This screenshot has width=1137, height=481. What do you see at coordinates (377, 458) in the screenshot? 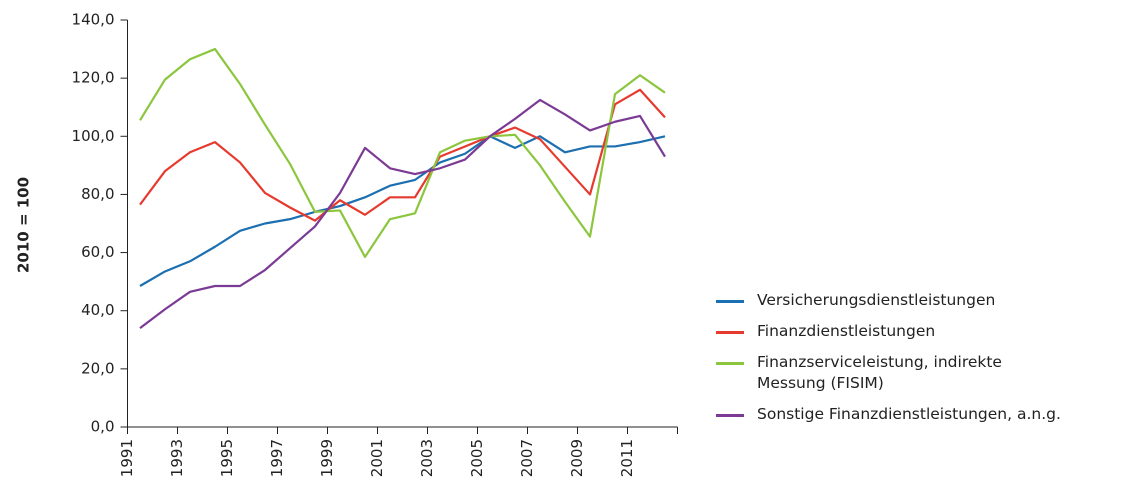
I see `x-tick-label: 2001` at bounding box center [377, 458].